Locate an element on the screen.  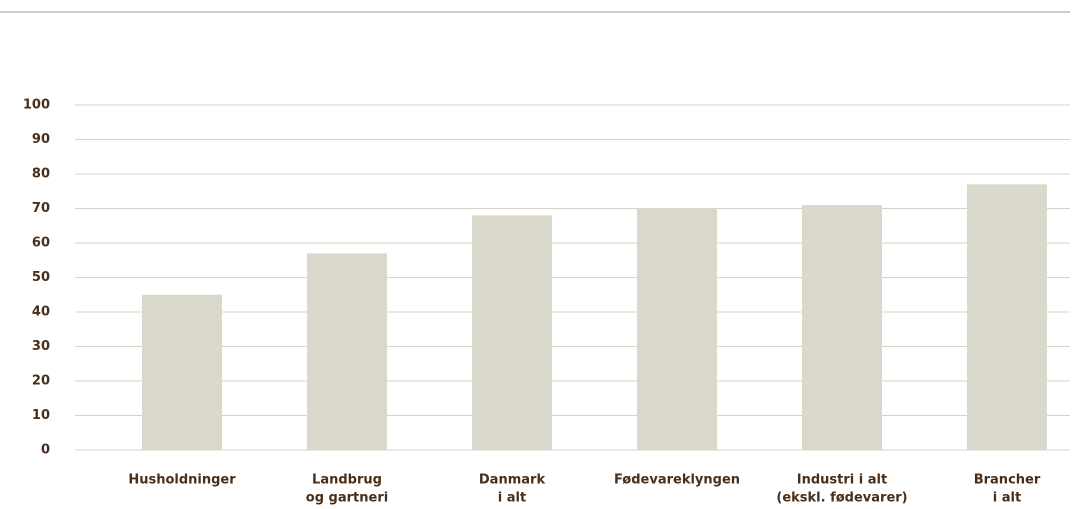
x-tick-label: Husholdninger is located at coordinates (182, 480).